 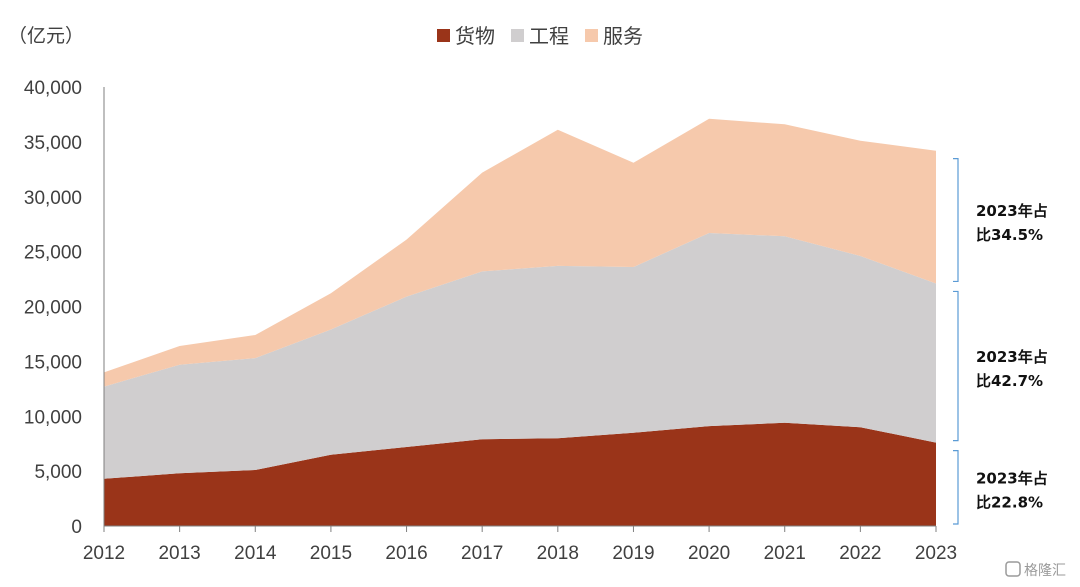 I want to click on x-tick-label: 2017, so click(x=482, y=553).